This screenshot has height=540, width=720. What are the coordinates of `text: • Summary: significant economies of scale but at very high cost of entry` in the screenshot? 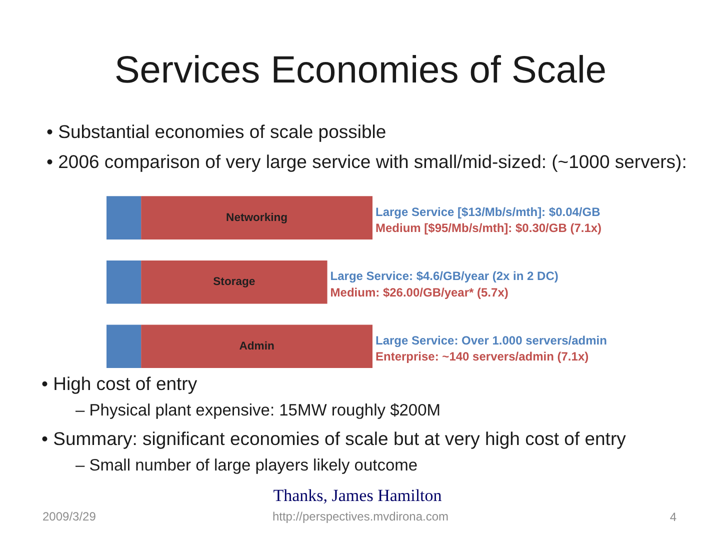 It's located at (334, 438).